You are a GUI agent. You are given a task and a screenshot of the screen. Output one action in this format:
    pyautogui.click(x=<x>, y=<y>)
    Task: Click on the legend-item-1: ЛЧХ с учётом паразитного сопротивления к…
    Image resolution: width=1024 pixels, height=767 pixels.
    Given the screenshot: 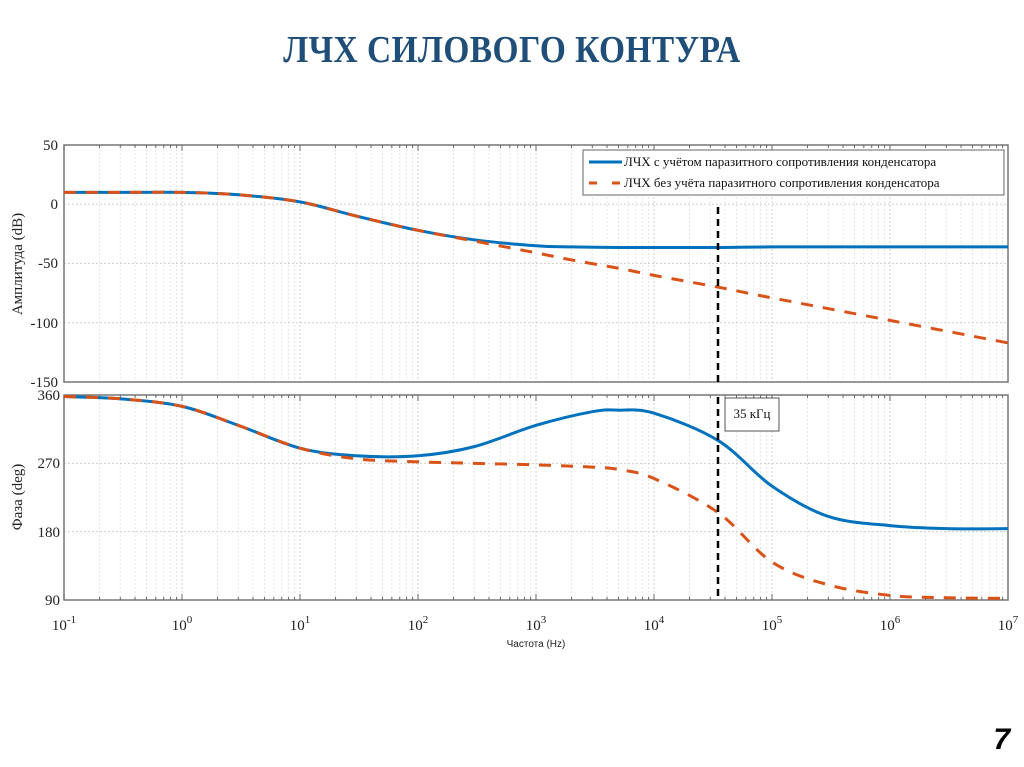 What is the action you would take?
    pyautogui.click(x=780, y=161)
    